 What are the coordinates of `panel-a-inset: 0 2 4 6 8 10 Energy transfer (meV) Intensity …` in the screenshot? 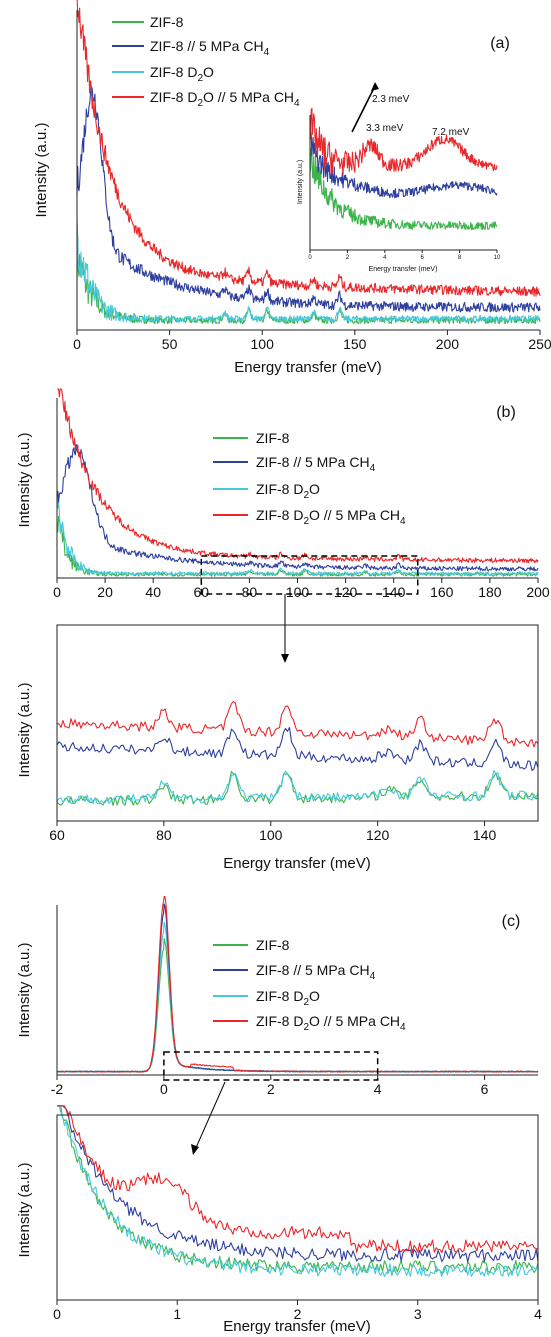 It's located at (399, 177).